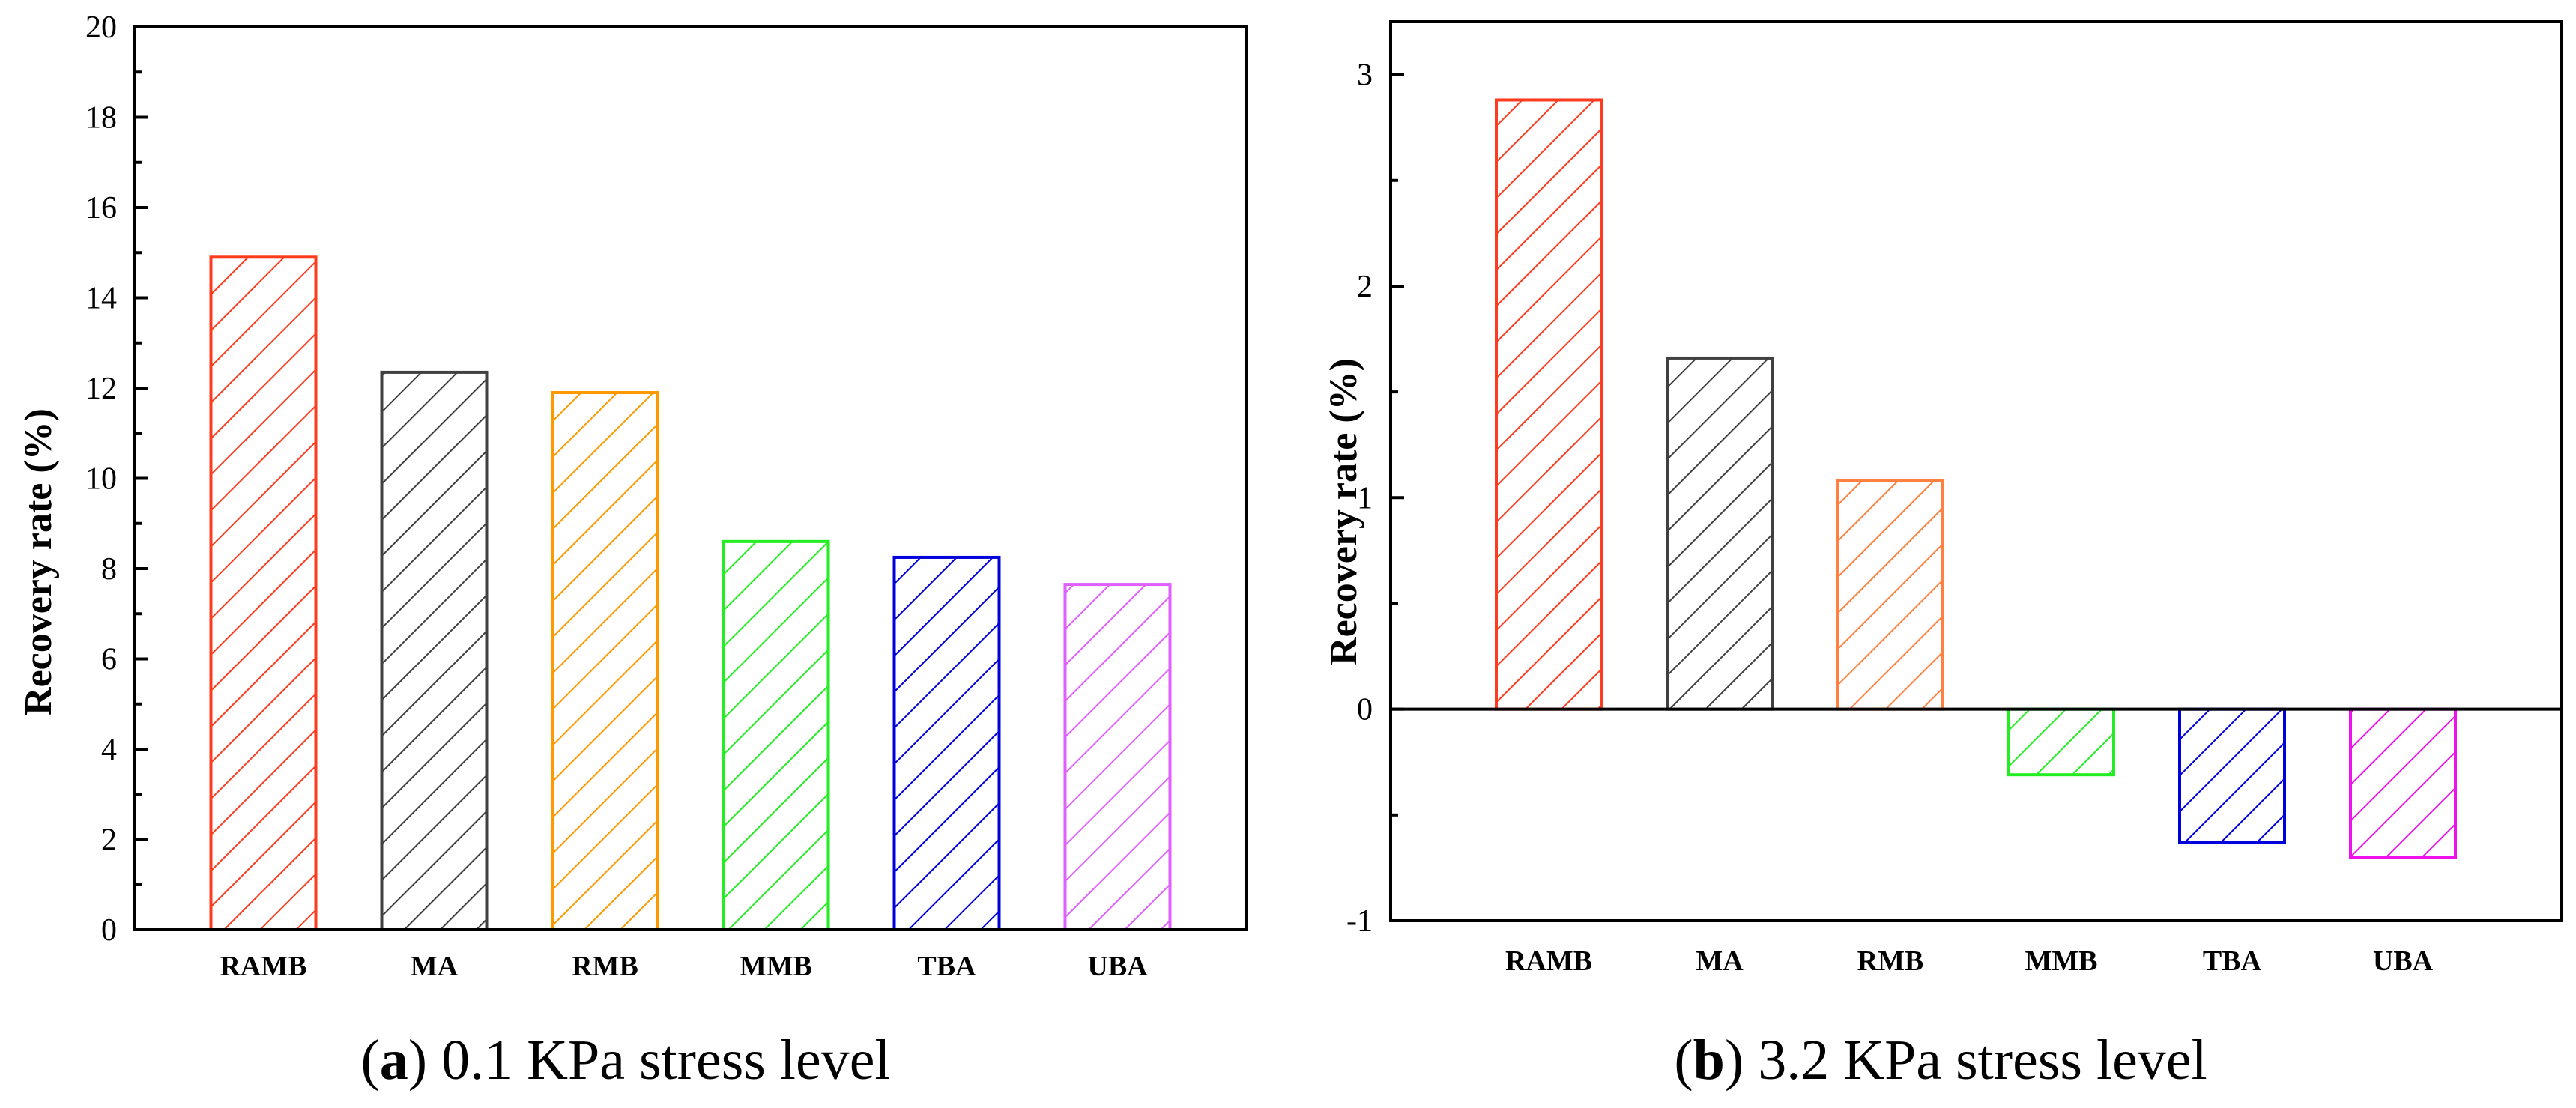 Image resolution: width=2576 pixels, height=1108 pixels. Describe the element at coordinates (109, 570) in the screenshot. I see `y-tick-label: 8` at that location.